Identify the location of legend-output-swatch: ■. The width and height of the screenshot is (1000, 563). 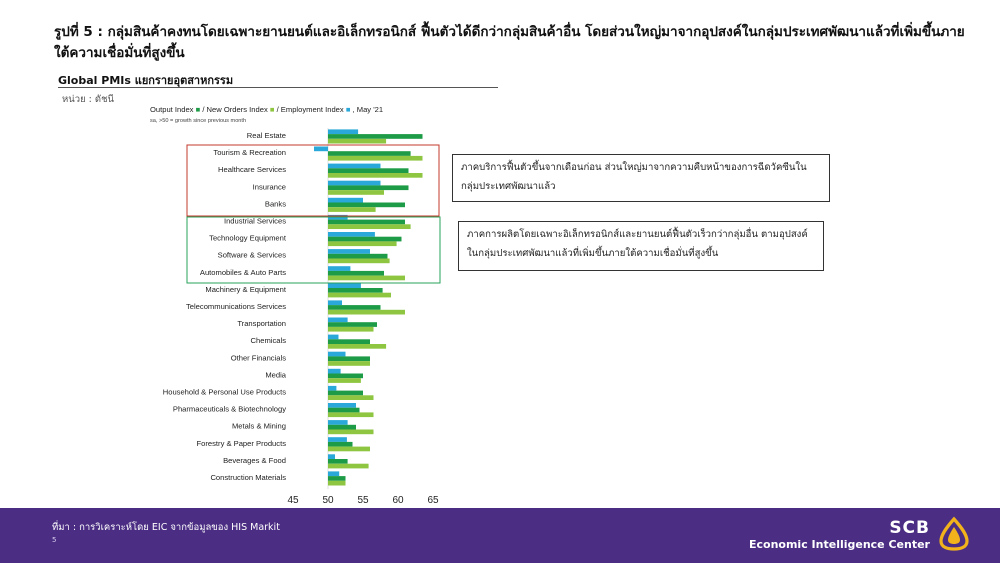
(198, 109).